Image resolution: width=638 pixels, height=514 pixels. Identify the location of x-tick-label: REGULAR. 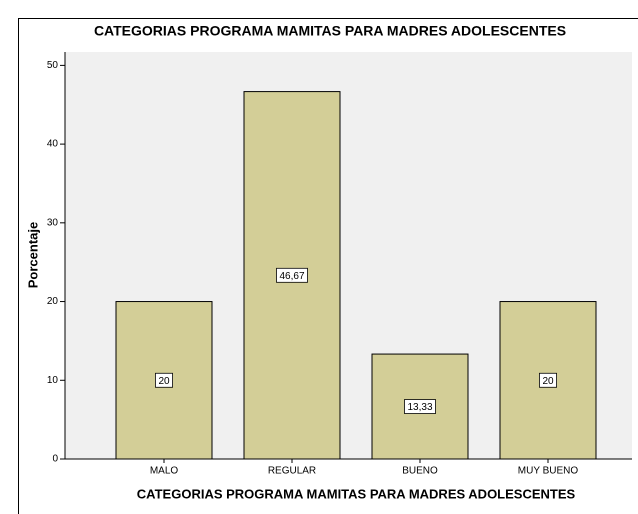
(292, 471).